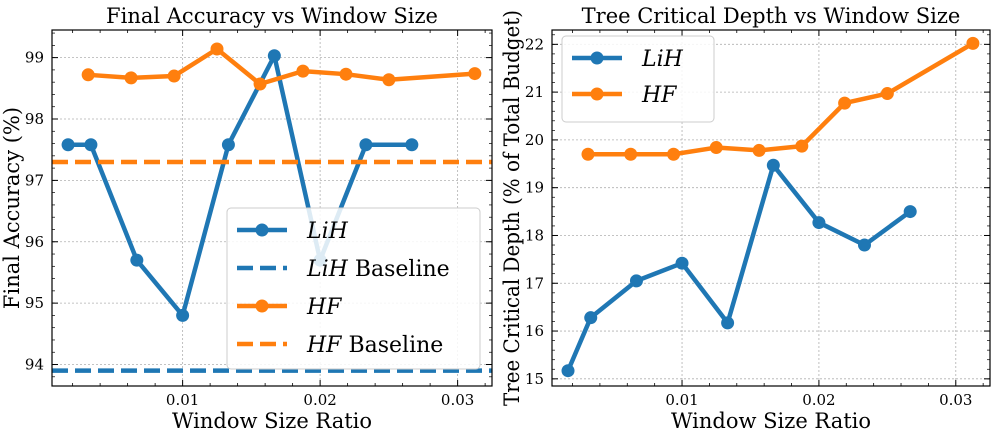  What do you see at coordinates (34, 242) in the screenshot?
I see `y-tick-label: 96` at bounding box center [34, 242].